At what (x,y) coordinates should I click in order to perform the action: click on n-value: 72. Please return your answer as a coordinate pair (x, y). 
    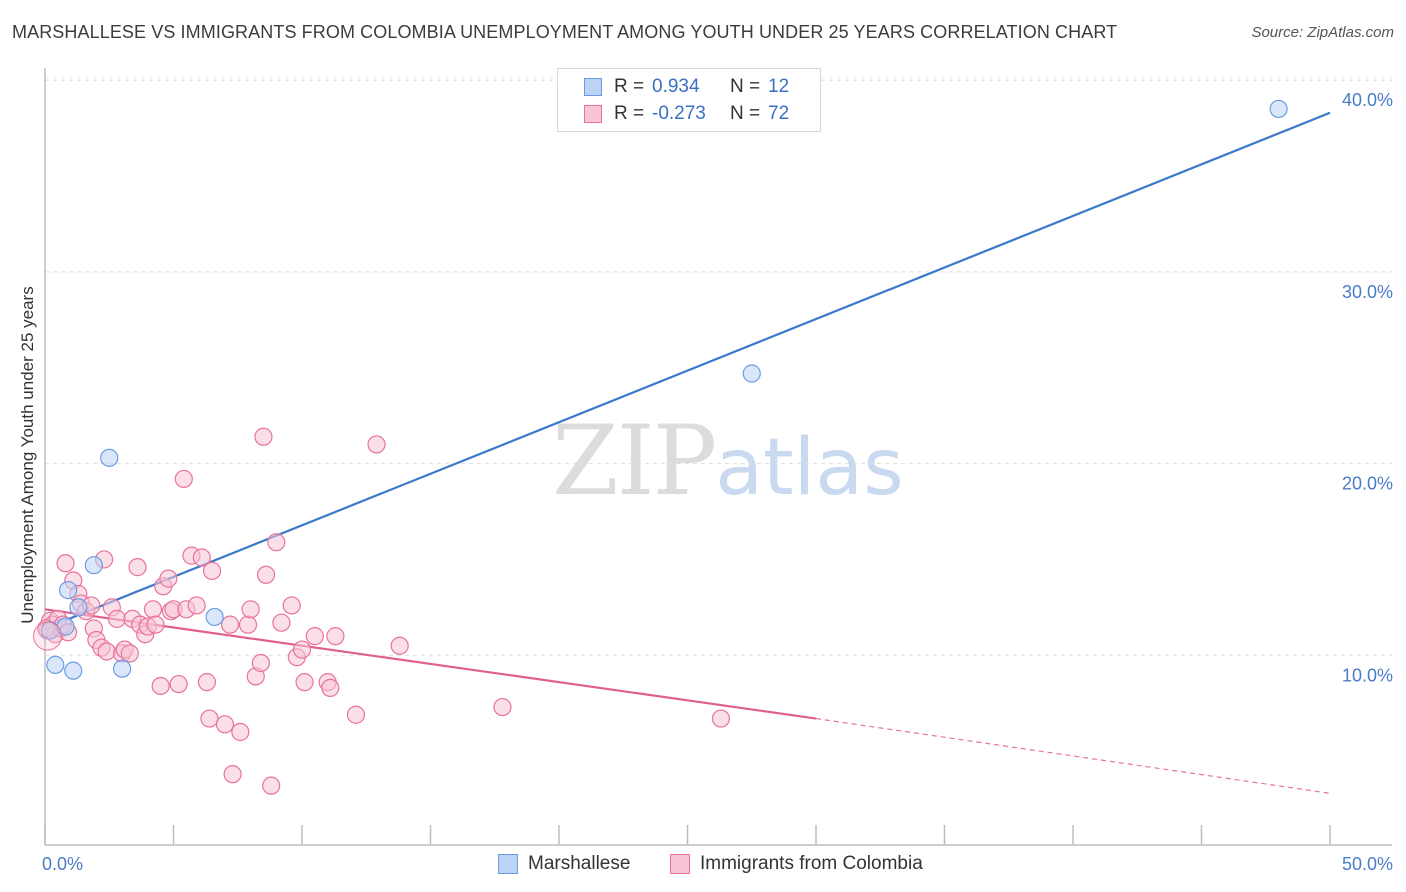
    Looking at the image, I should click on (779, 113).